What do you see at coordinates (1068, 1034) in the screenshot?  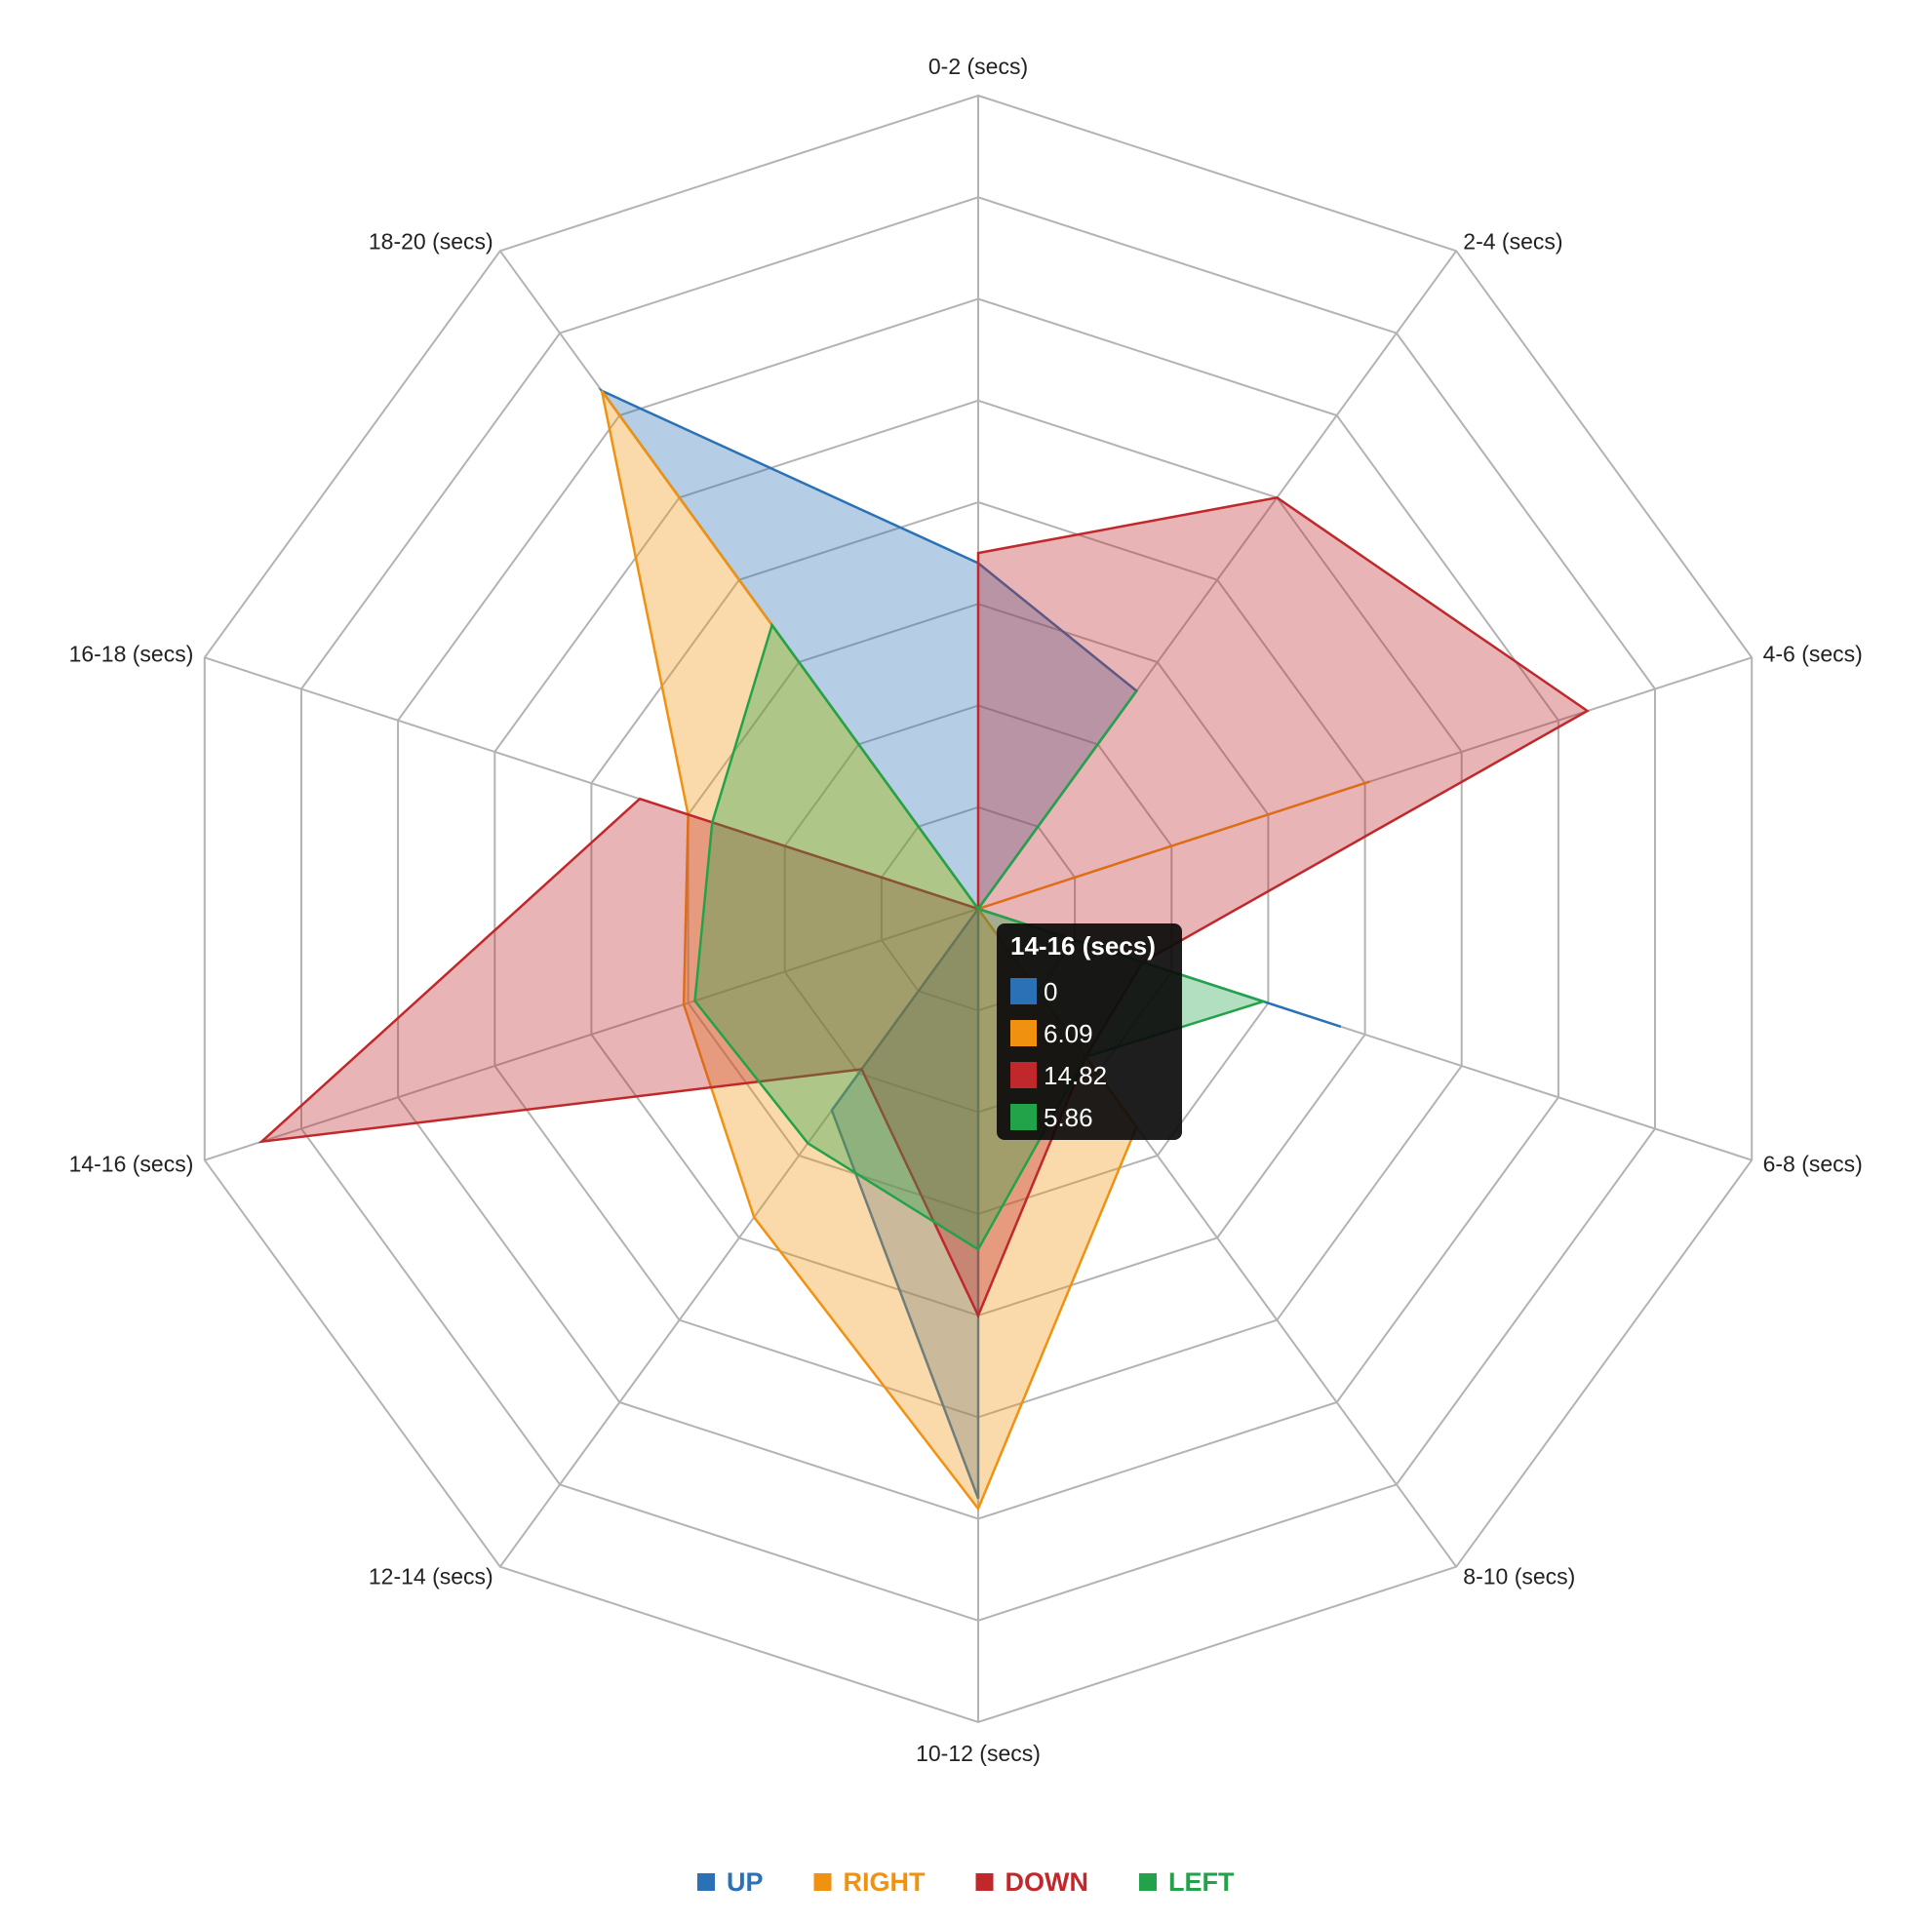 I see `tooltip-value: 6.09` at bounding box center [1068, 1034].